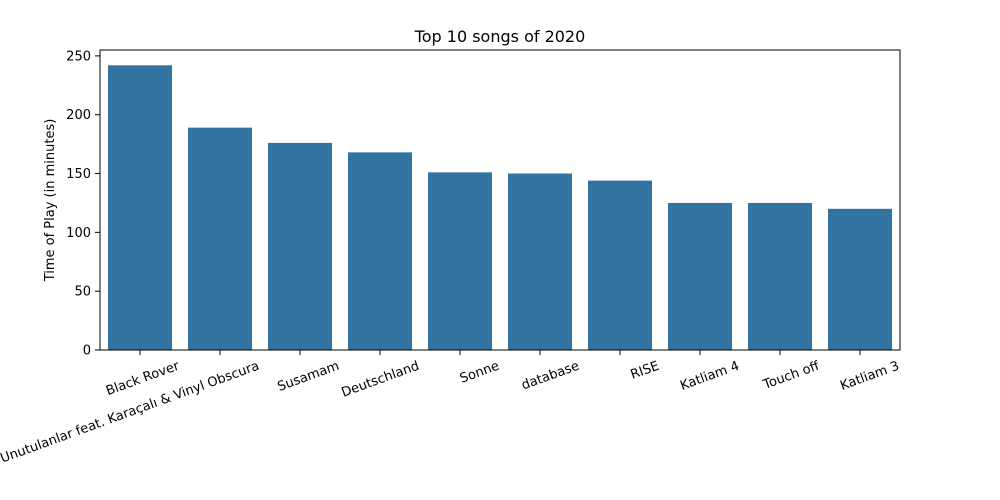 This screenshot has height=500, width=1000. What do you see at coordinates (78, 174) in the screenshot?
I see `y-tick-label: 150` at bounding box center [78, 174].